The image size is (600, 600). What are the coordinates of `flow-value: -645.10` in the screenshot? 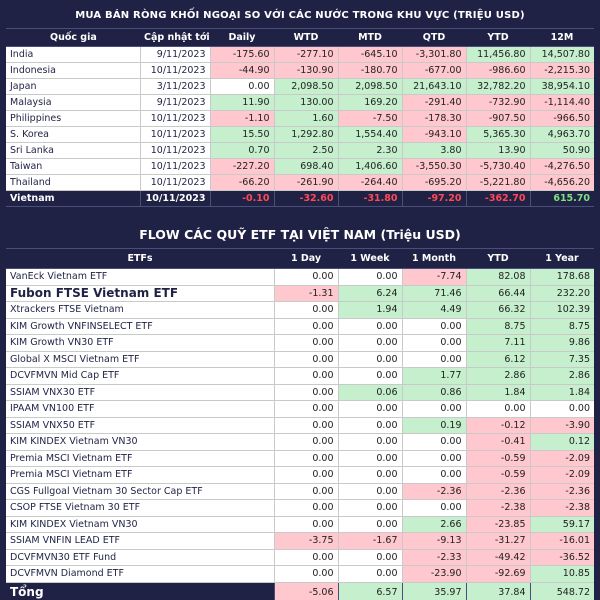 It's located at (369, 54).